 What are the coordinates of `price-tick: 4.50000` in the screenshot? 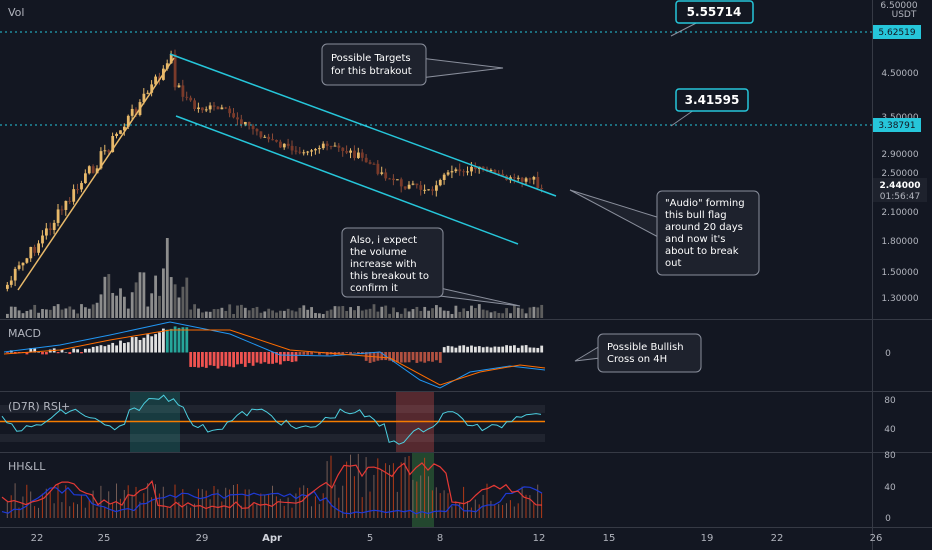 It's located at (899, 74).